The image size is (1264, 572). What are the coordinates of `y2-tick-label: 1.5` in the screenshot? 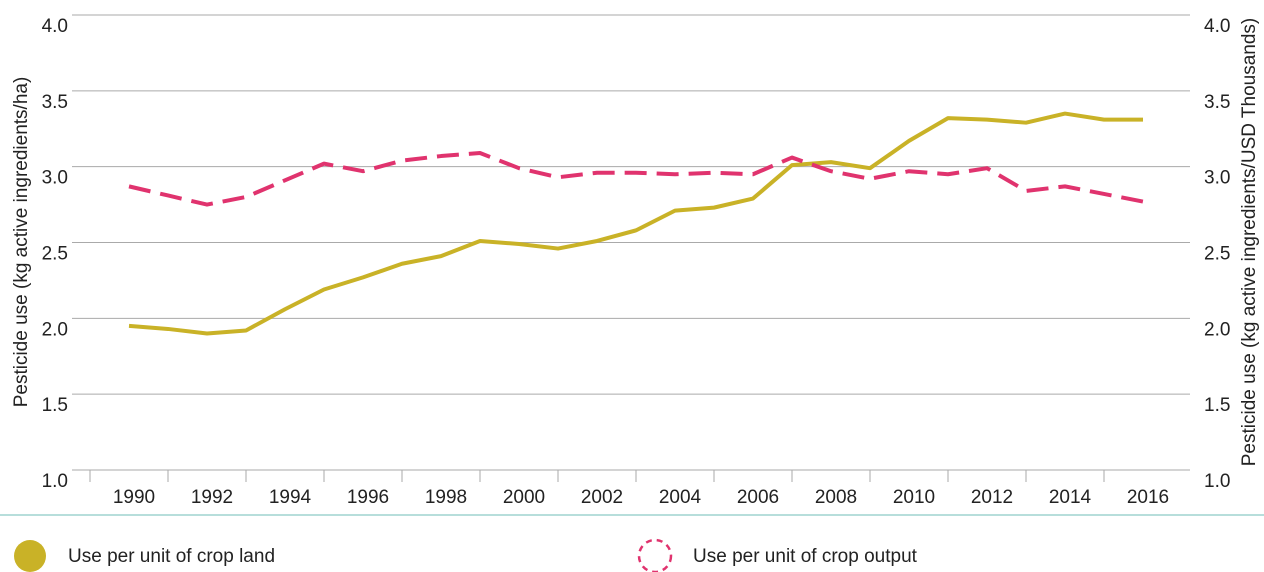 It's located at (1217, 405).